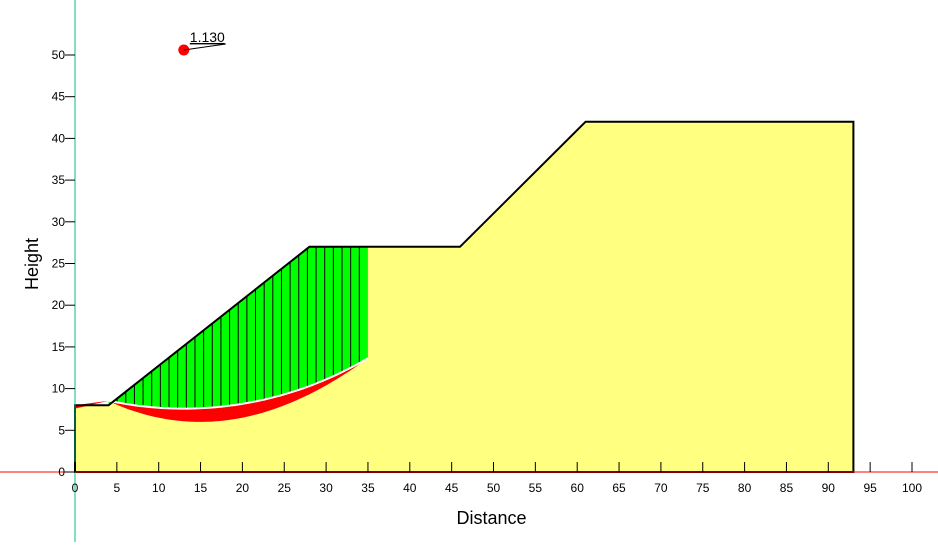 The width and height of the screenshot is (938, 547). Describe the element at coordinates (238, 383) in the screenshot. I see `slip-surface-line` at that location.